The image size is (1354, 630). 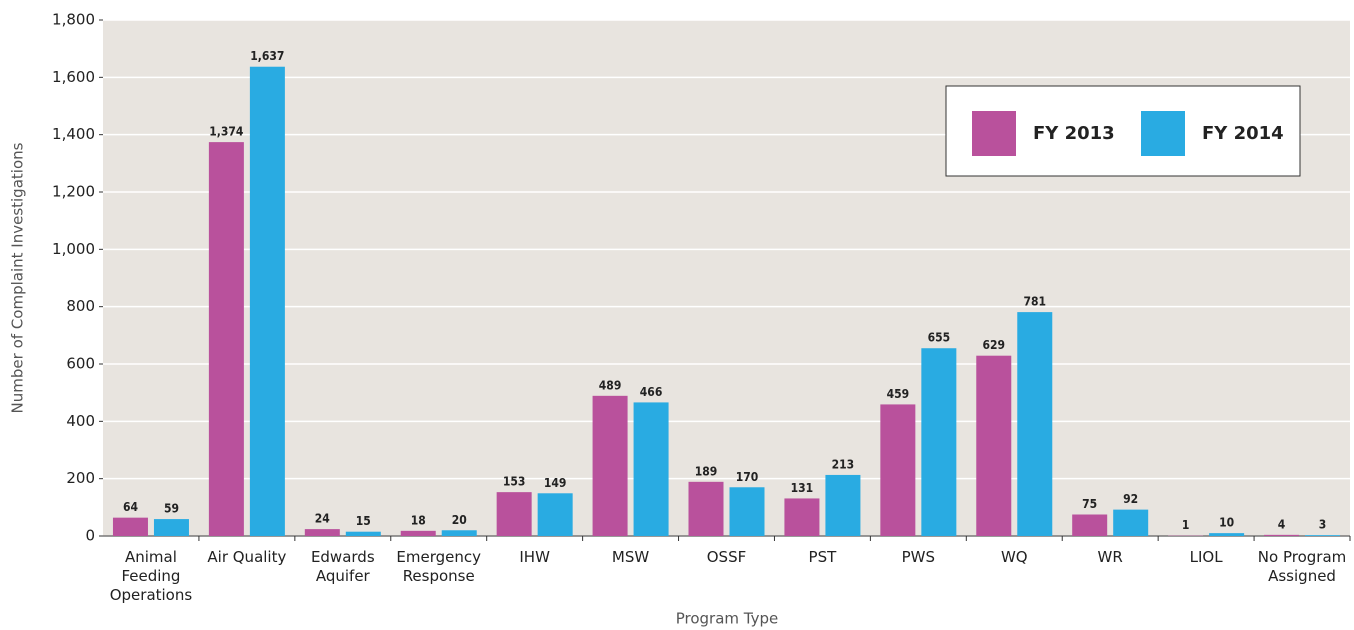 I want to click on value-label: 1,637, so click(x=267, y=56).